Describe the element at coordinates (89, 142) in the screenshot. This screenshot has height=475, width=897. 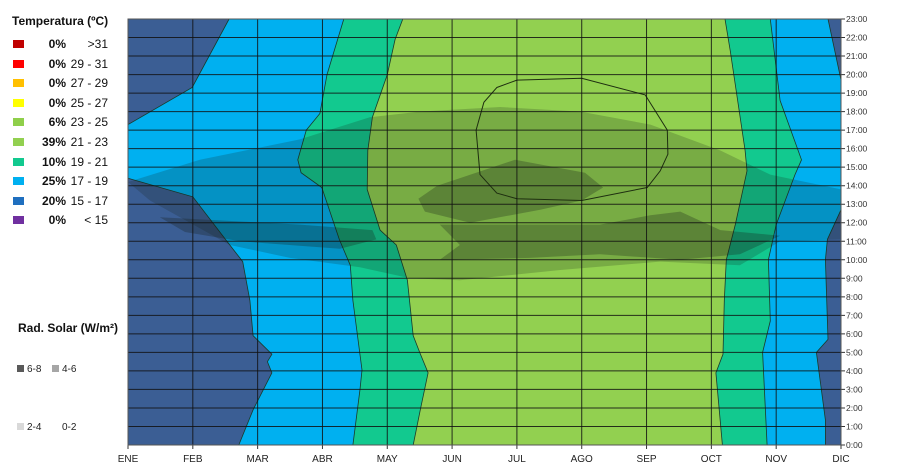
I see `legend-range: 21 - 23` at that location.